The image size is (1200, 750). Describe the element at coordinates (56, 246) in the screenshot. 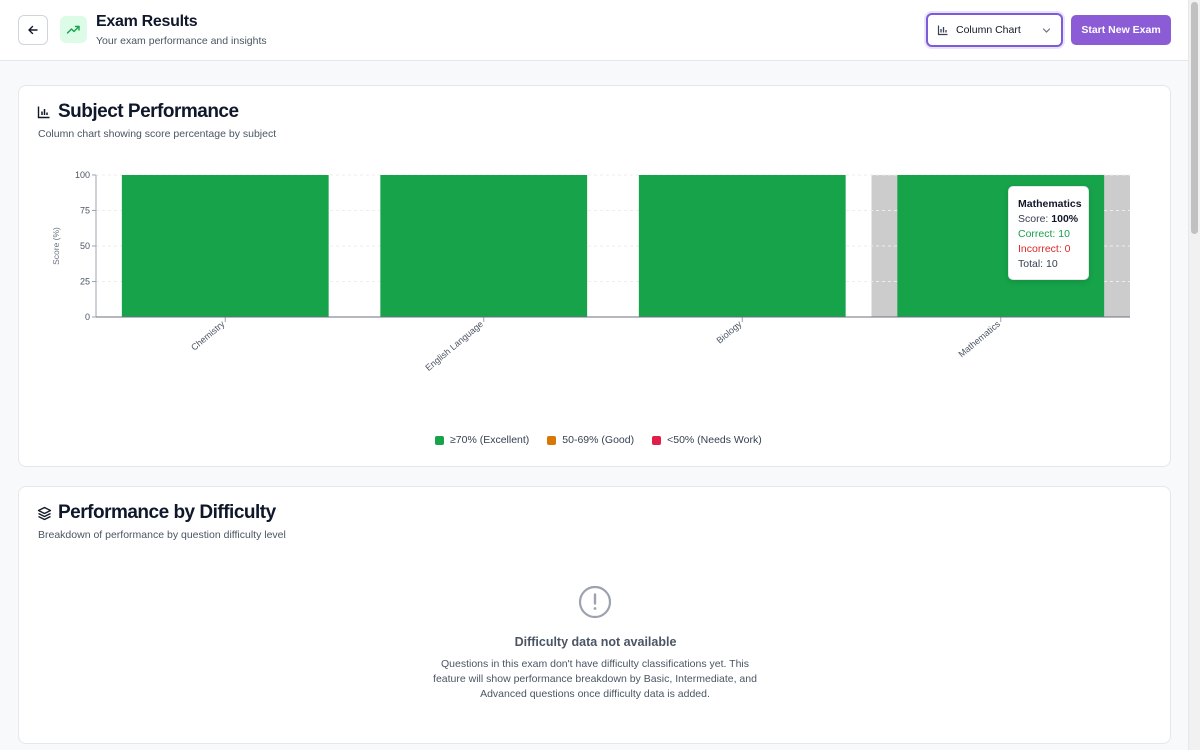

I see `y-axis-label: Score (%)` at that location.